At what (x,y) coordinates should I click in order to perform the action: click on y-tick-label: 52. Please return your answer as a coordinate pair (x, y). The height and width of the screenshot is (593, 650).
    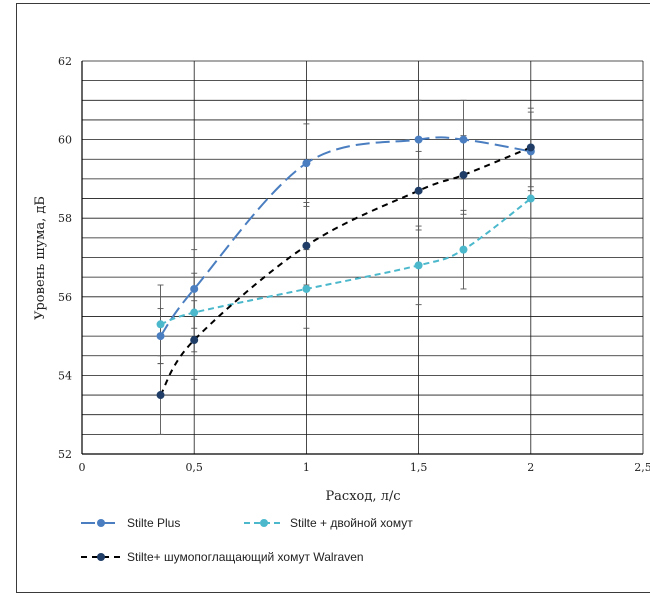
    Looking at the image, I should click on (65, 454).